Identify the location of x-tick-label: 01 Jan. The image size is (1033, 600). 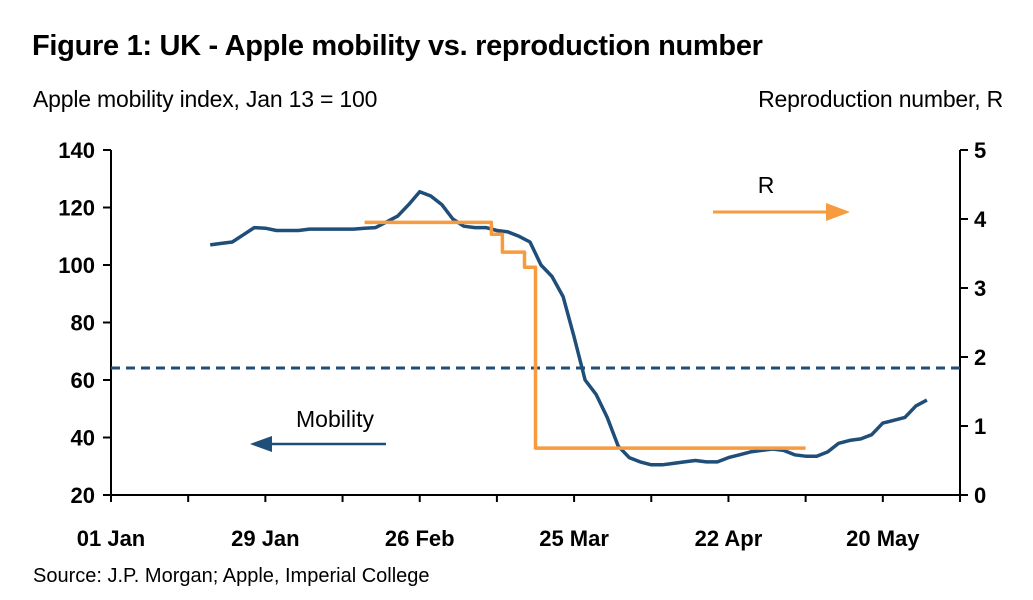
(111, 538).